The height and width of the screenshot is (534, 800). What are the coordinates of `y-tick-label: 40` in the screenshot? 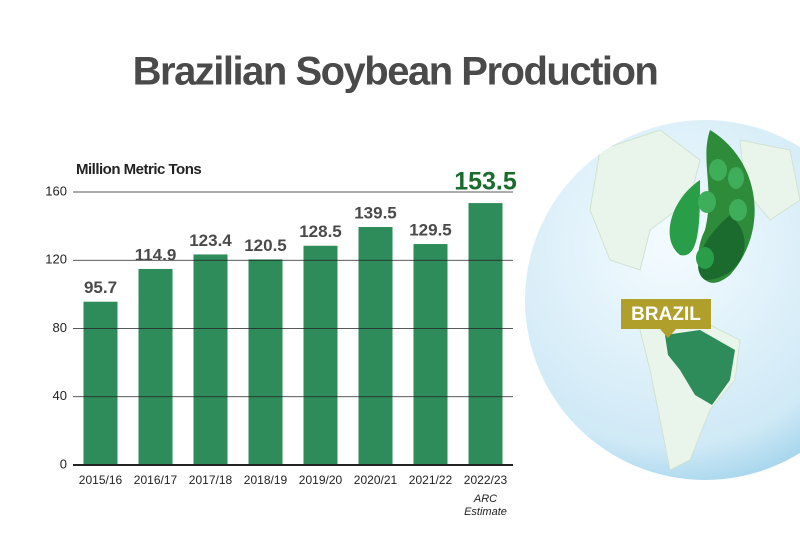 It's located at (60, 395).